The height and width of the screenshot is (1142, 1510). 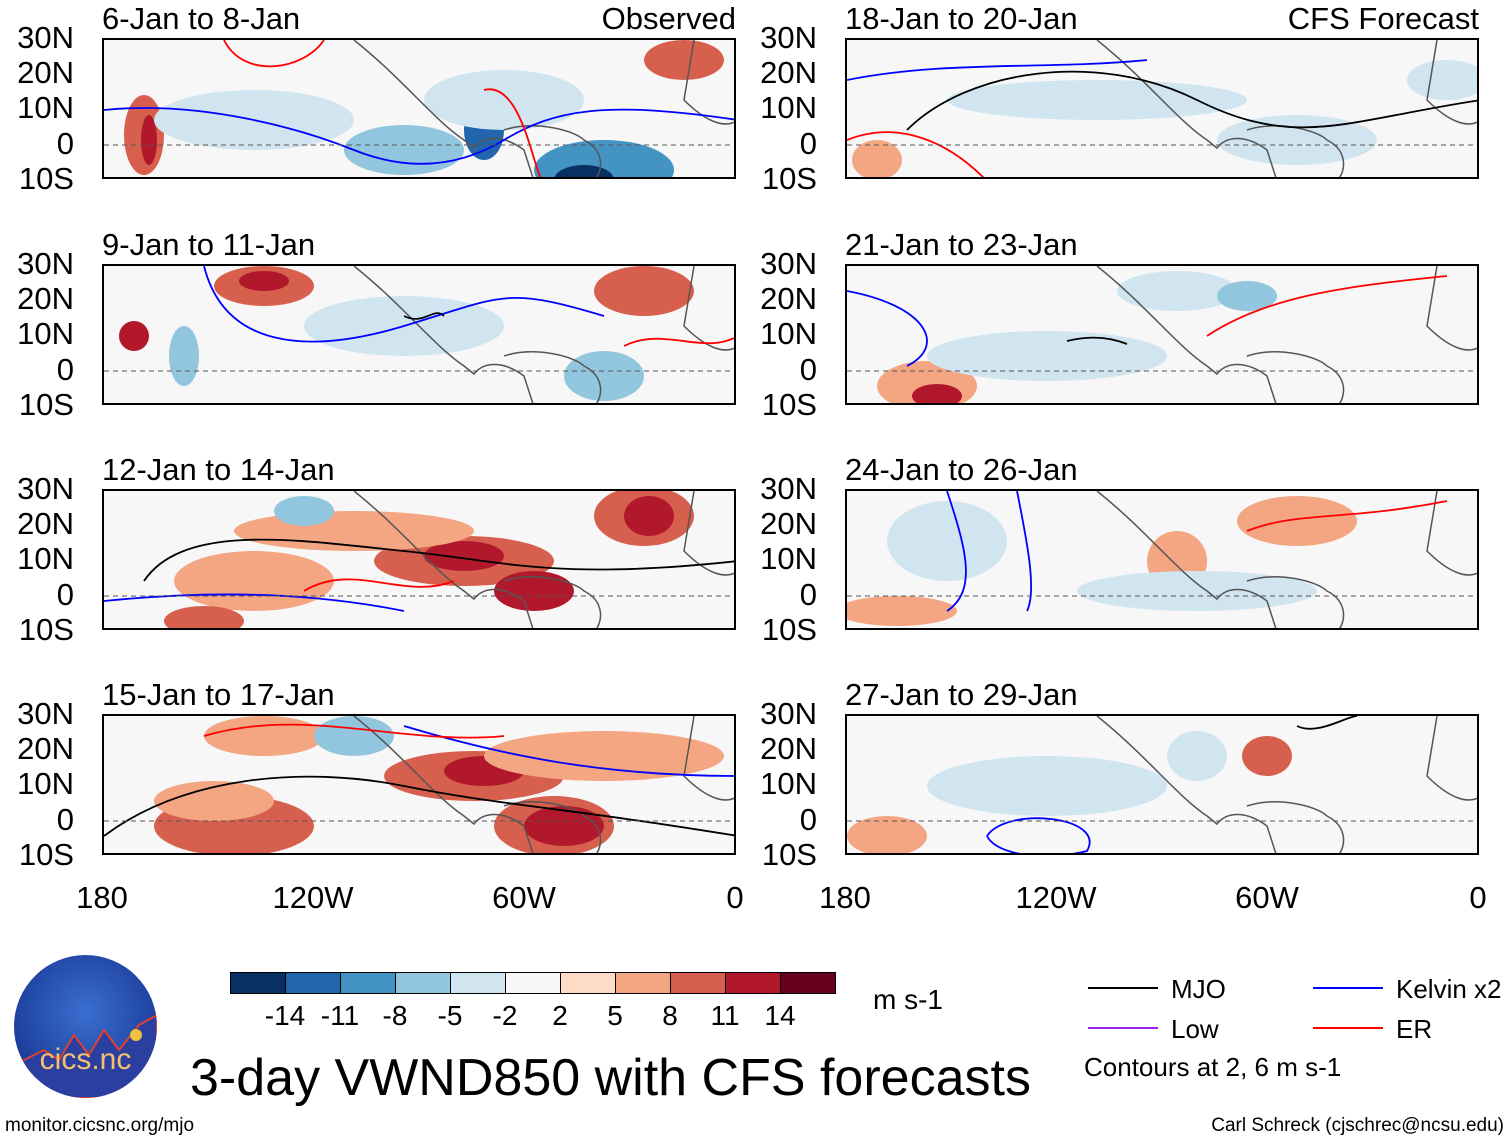 What do you see at coordinates (668, 18) in the screenshot?
I see `column-label: Observed` at bounding box center [668, 18].